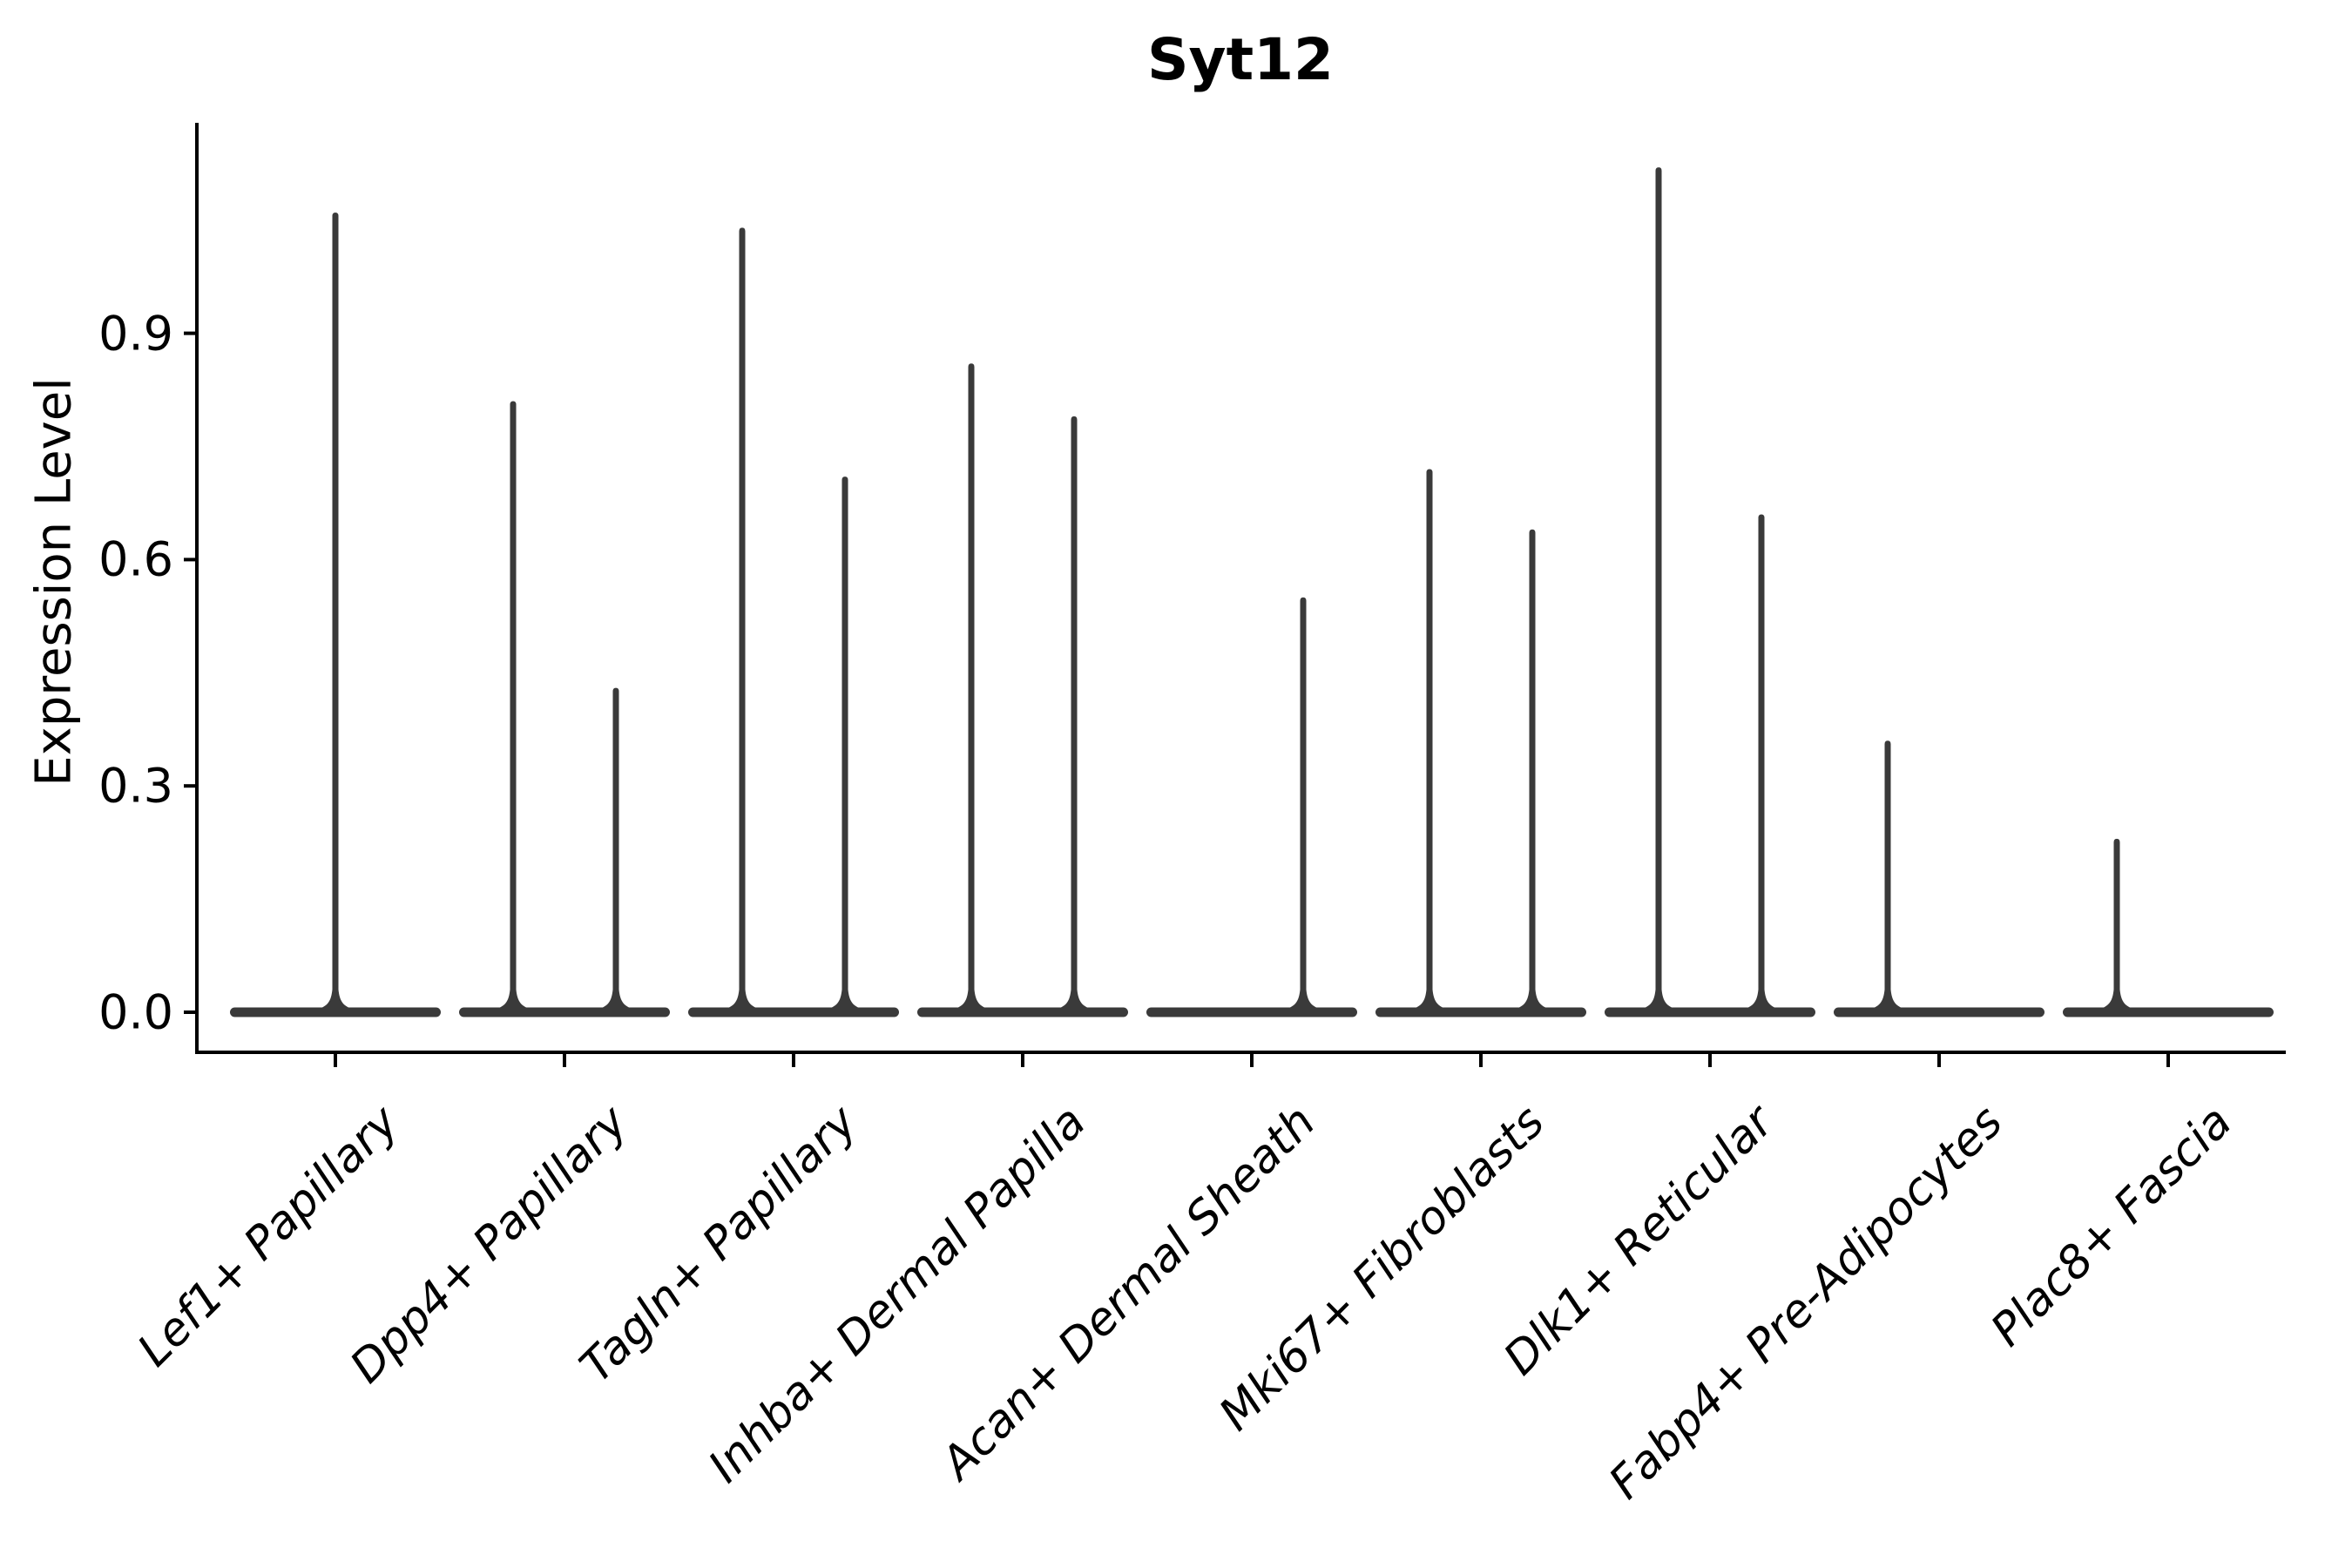 This screenshot has width=2352, height=1568. I want to click on y-tick-label: 0.6, so click(135, 559).